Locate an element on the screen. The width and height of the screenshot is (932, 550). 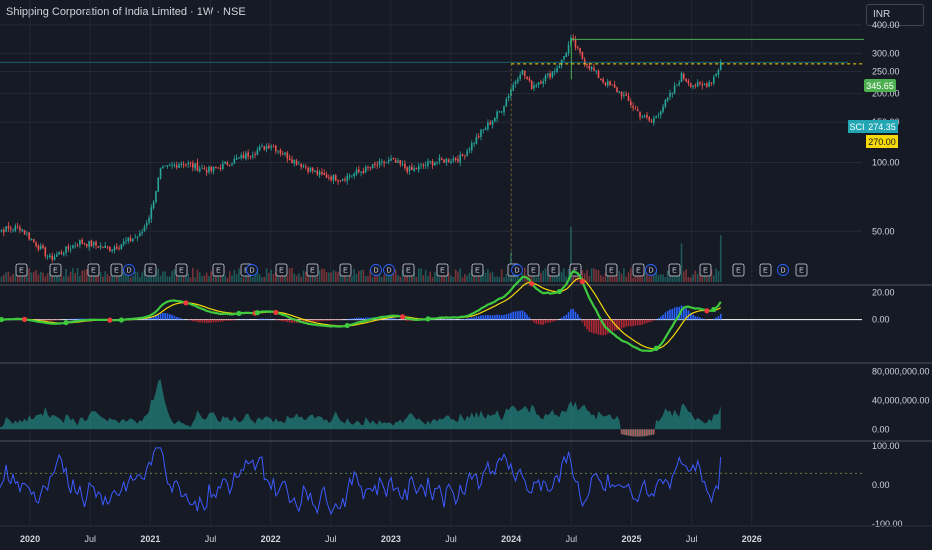
ticker-label: SCI is located at coordinates (856, 127).